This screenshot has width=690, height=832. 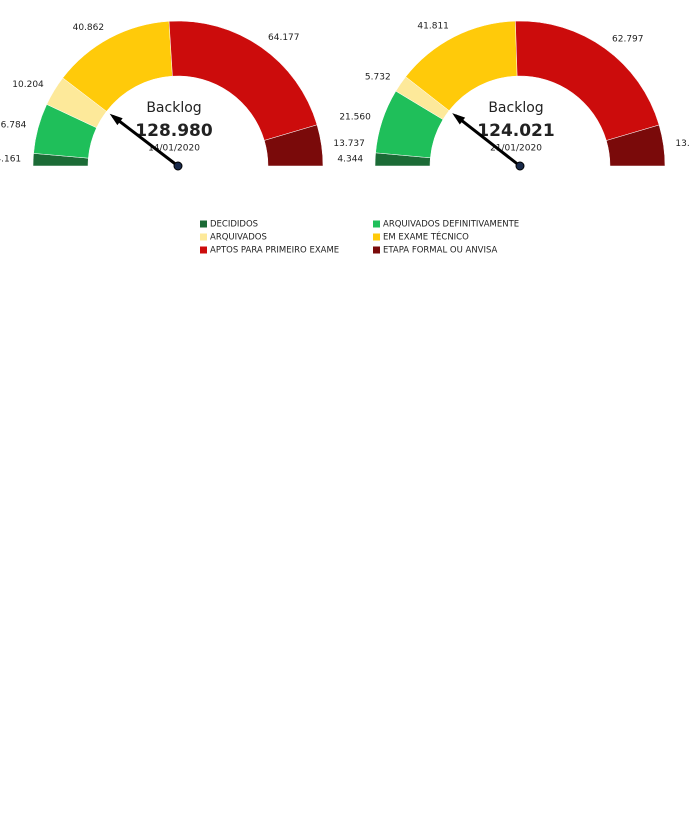 What do you see at coordinates (350, 159) in the screenshot?
I see `value-label: 4.344` at bounding box center [350, 159].